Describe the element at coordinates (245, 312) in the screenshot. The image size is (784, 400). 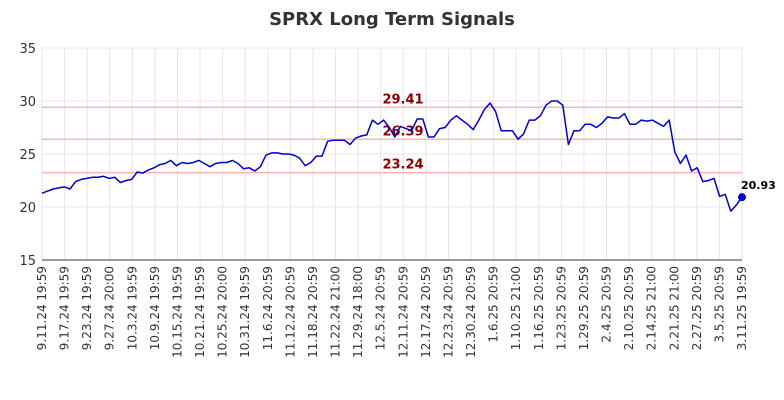
I see `x-tick-label: 10.31.24 19:59` at that location.